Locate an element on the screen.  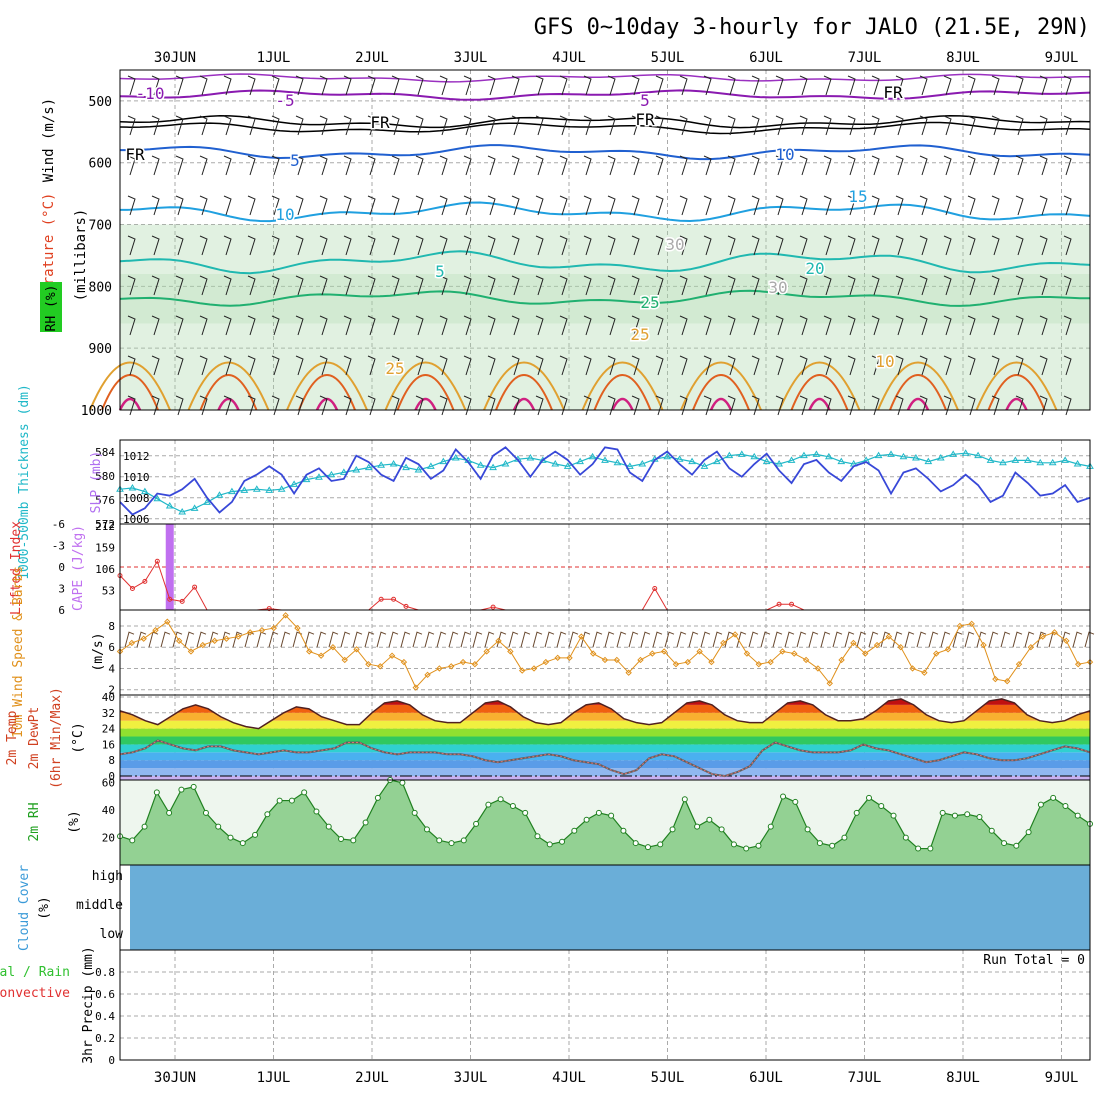
slp-tick: 1010 is located at coordinates (136, 477).